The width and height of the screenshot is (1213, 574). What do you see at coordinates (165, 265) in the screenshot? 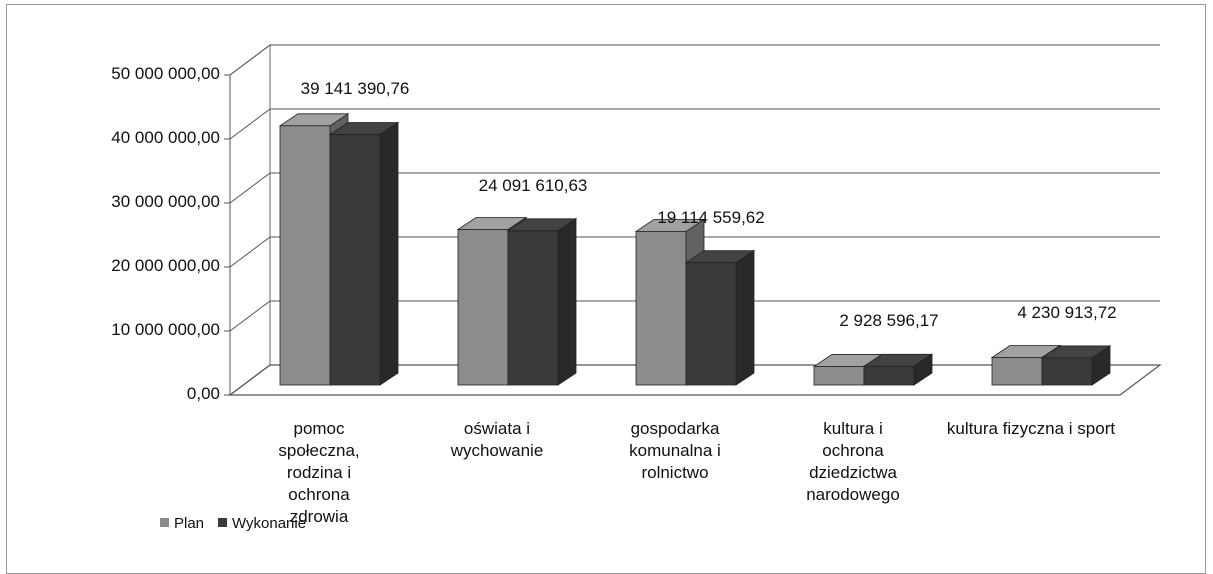
I see `y-tick-label: 20 000 000,00` at bounding box center [165, 265].